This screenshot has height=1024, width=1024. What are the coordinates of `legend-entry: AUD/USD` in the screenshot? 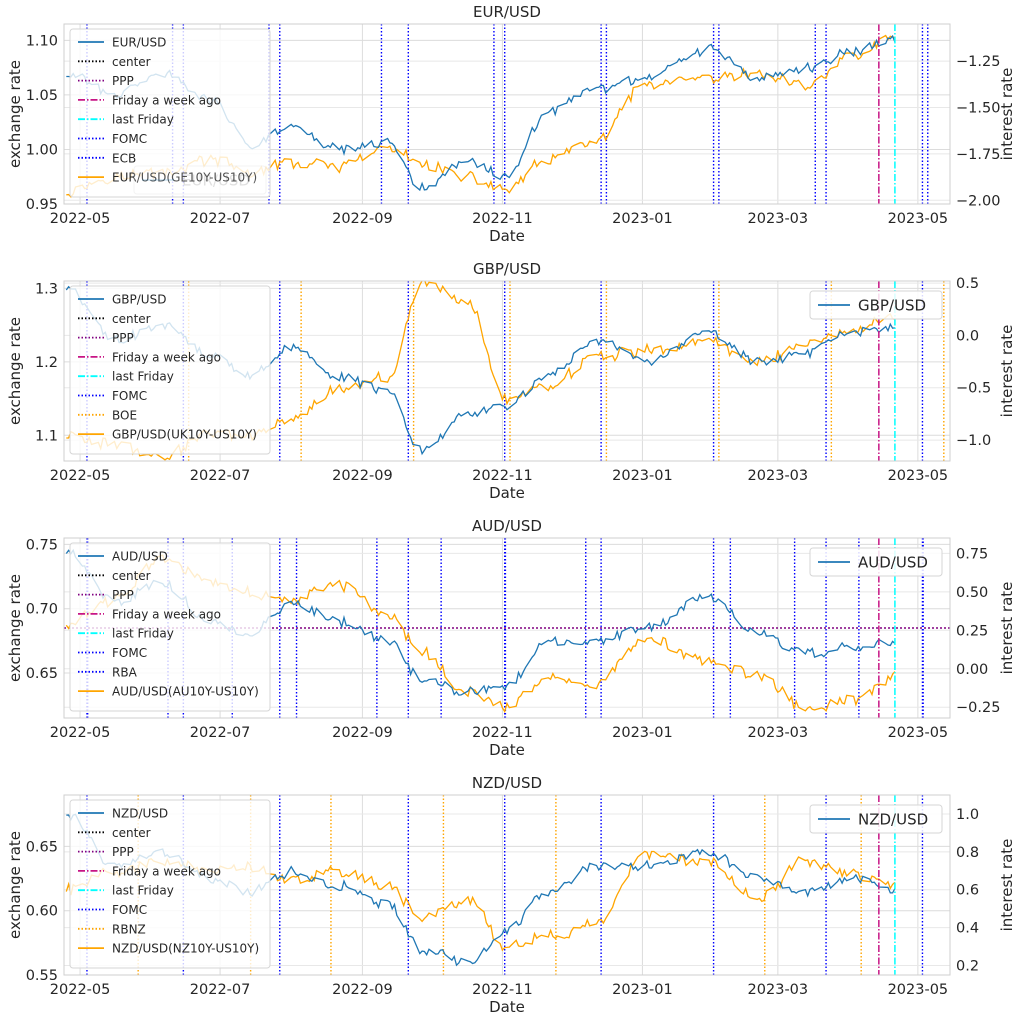 It's located at (140, 557).